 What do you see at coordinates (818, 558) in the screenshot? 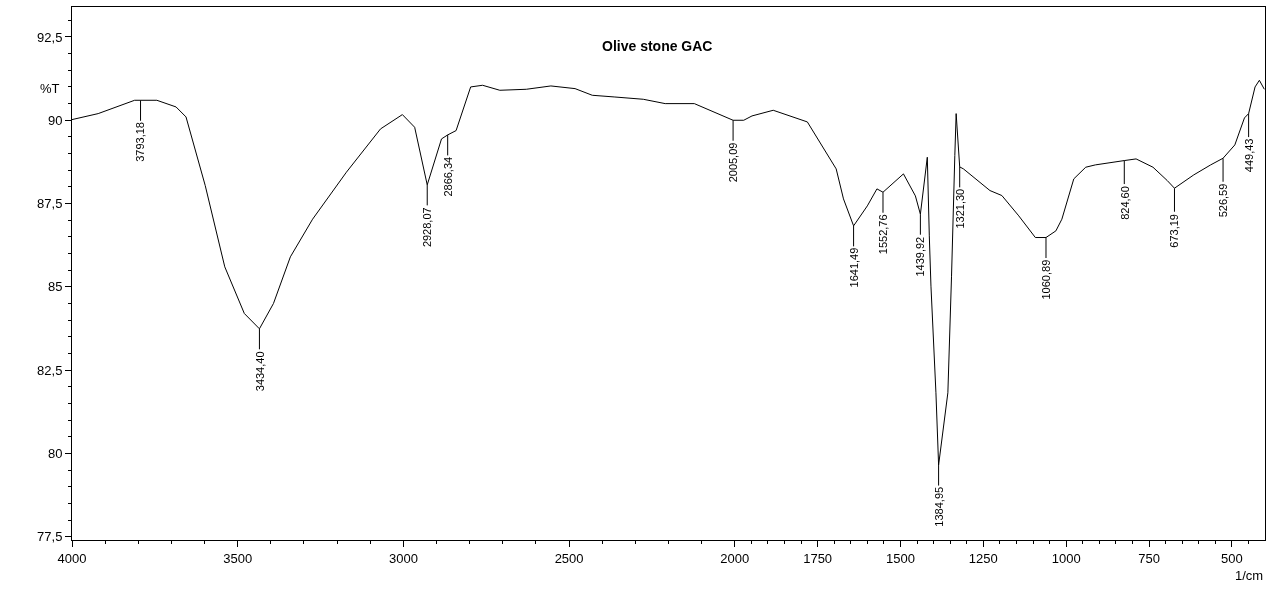
I see `x-tick-label: 1750` at bounding box center [818, 558].